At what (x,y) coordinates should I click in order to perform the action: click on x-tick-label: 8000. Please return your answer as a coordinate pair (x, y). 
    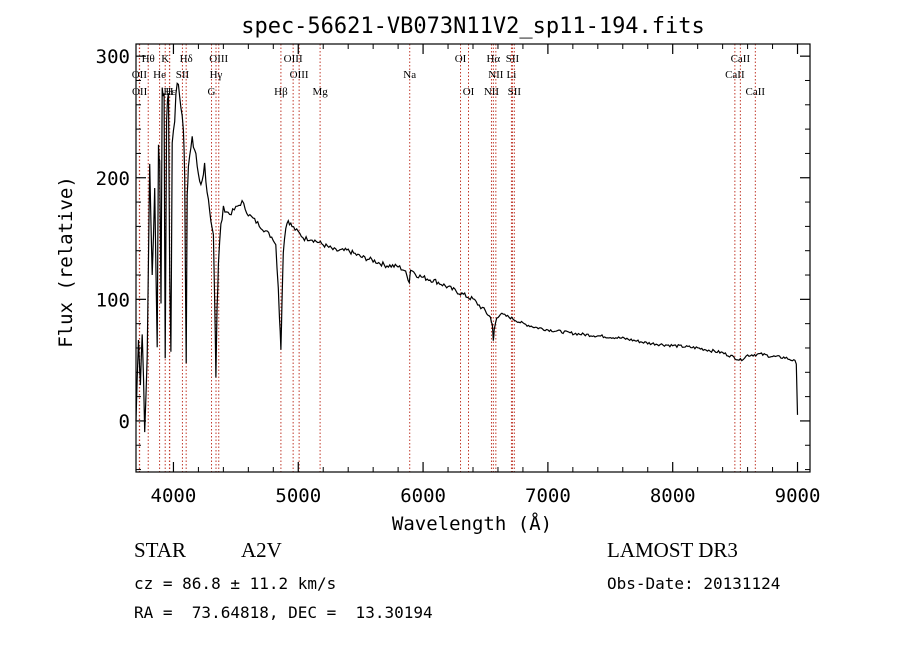
    Looking at the image, I should click on (673, 496).